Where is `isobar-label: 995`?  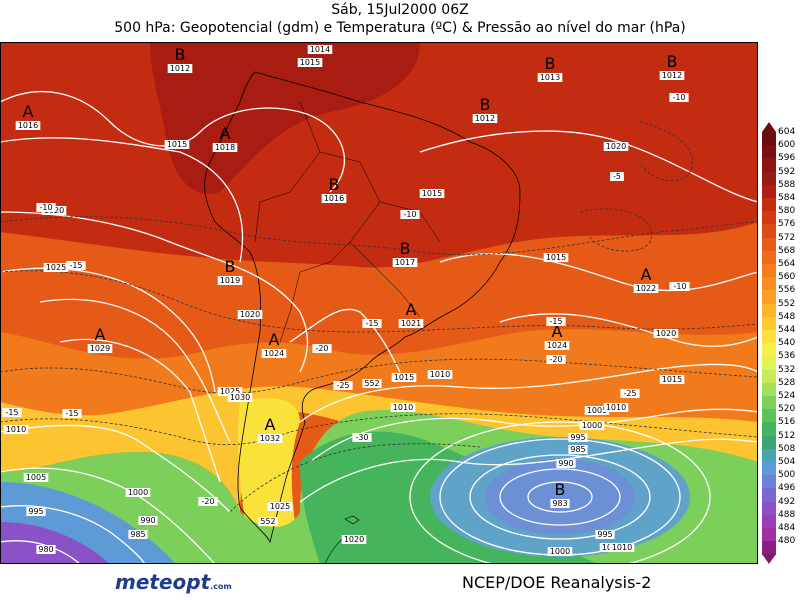 isobar-label: 995 is located at coordinates (604, 534).